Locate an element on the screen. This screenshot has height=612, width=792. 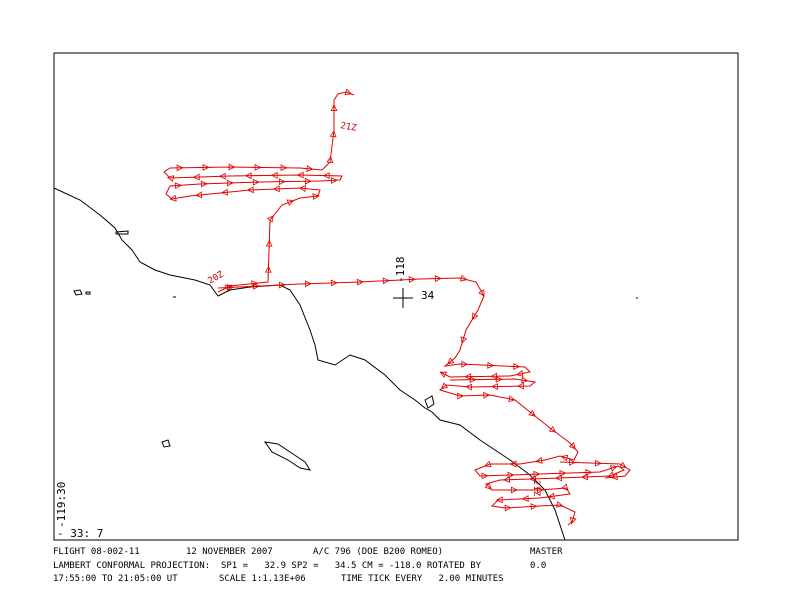
time-label: 20Z is located at coordinates (217, 278).